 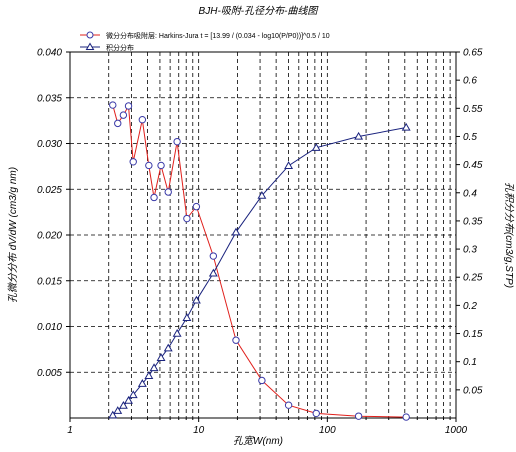 I want to click on y-right-tick-label: 0.5, so click(x=470, y=137).